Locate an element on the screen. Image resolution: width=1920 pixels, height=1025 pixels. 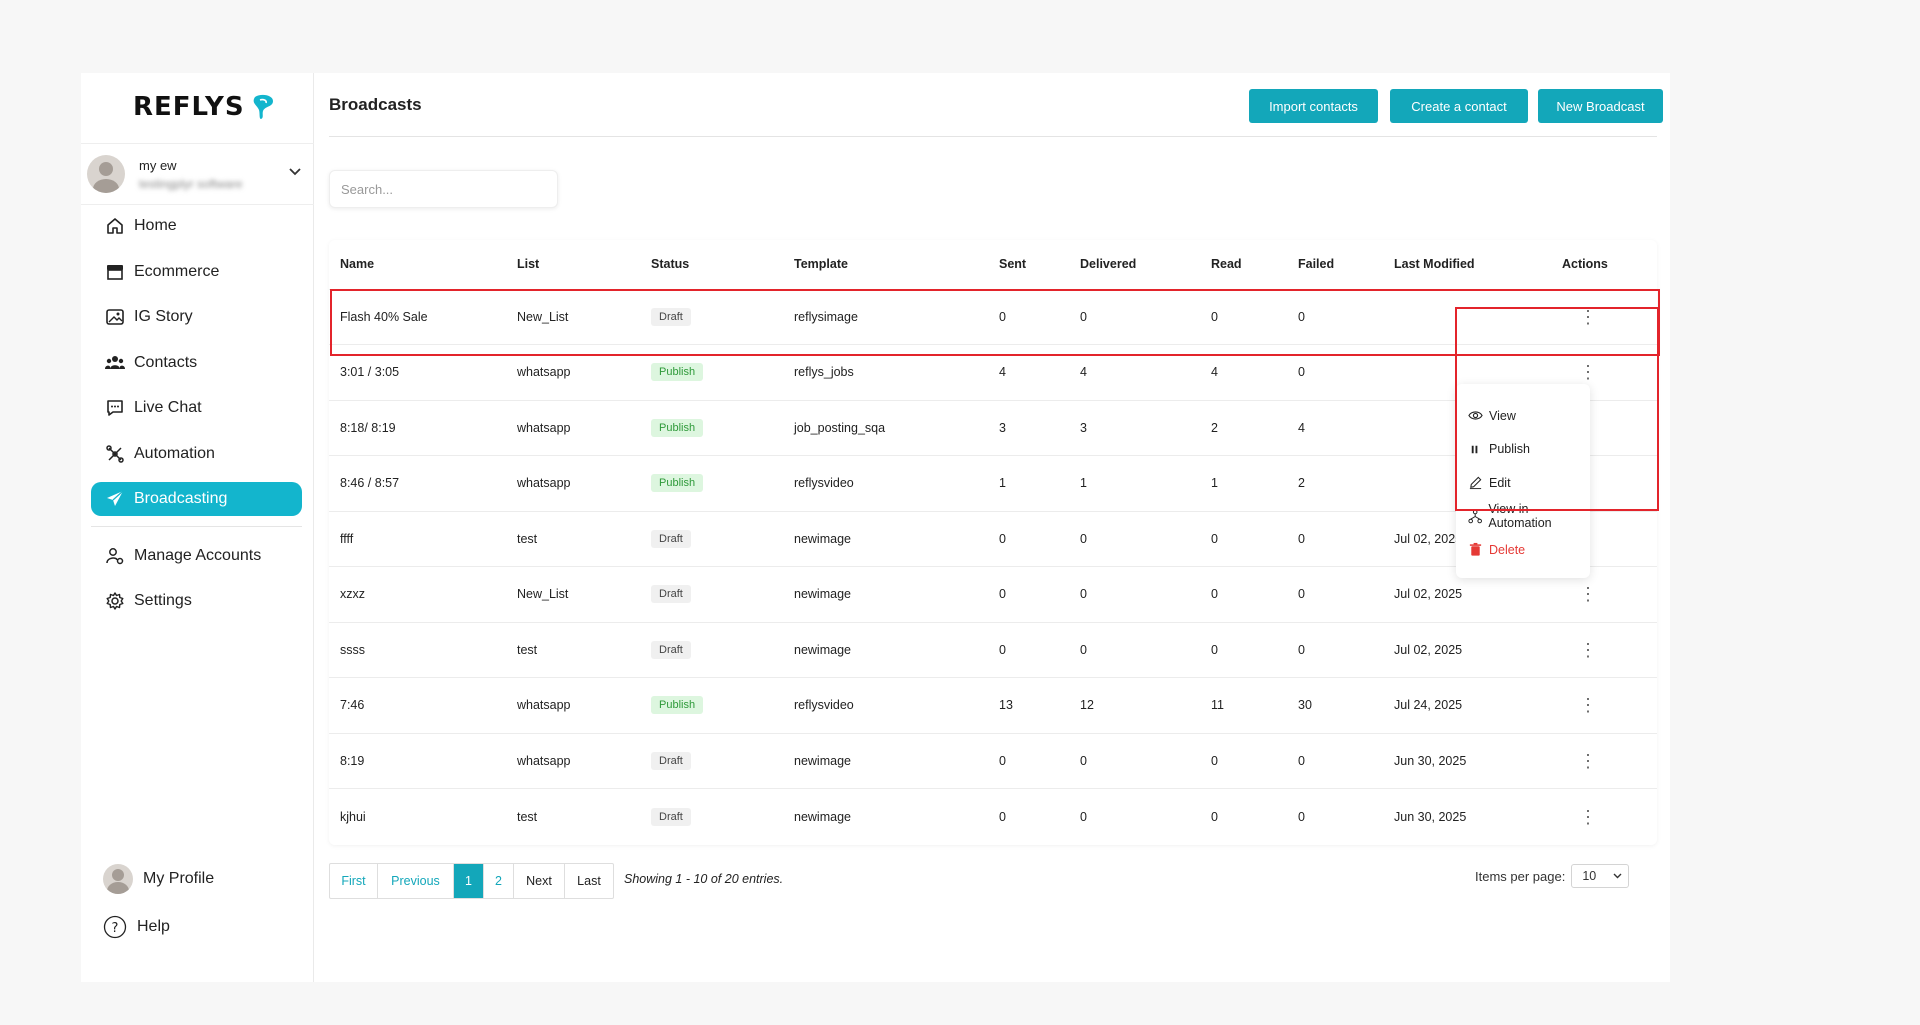
items-per-page: Items per page: 10 is located at coordinates (1552, 876).